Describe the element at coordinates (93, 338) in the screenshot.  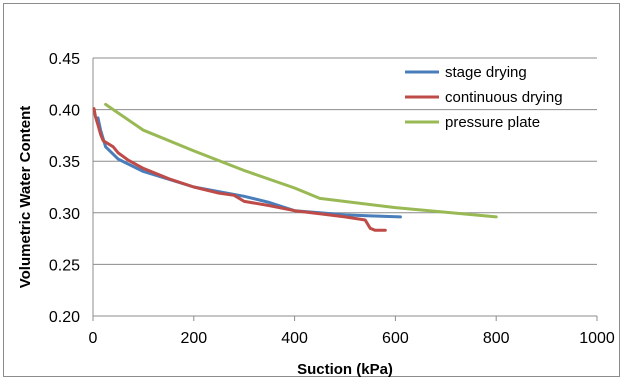
I see `x-tick-label: 0` at that location.